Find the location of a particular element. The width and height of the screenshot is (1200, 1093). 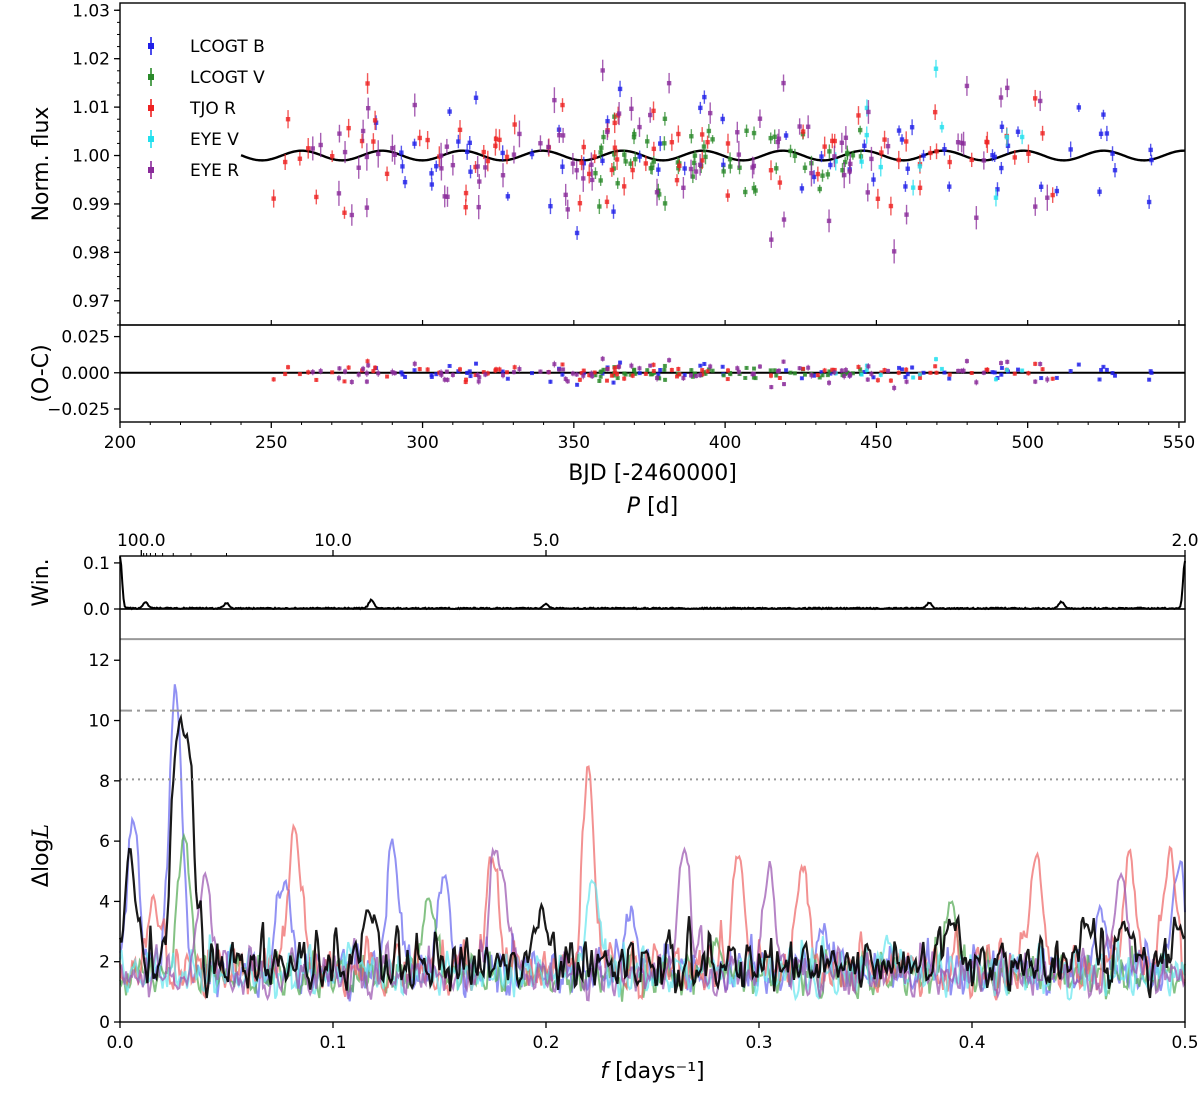

pg-ytick-label: 2 is located at coordinates (104, 963).